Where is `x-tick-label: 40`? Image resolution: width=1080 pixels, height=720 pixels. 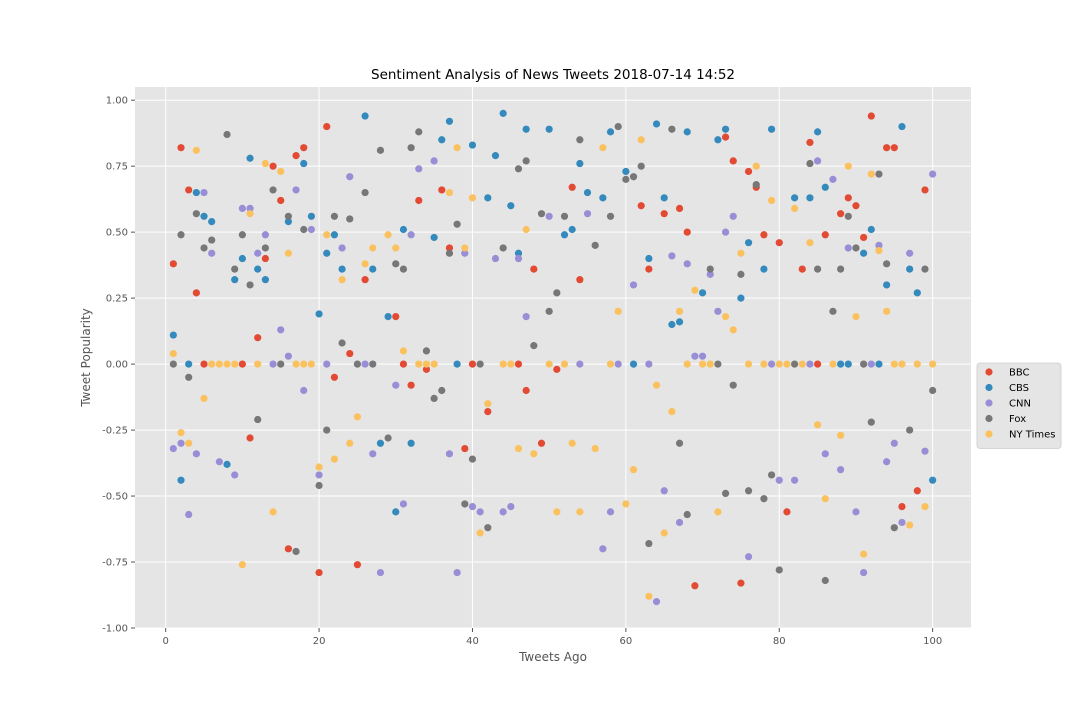 x-tick-label: 40 is located at coordinates (472, 641).